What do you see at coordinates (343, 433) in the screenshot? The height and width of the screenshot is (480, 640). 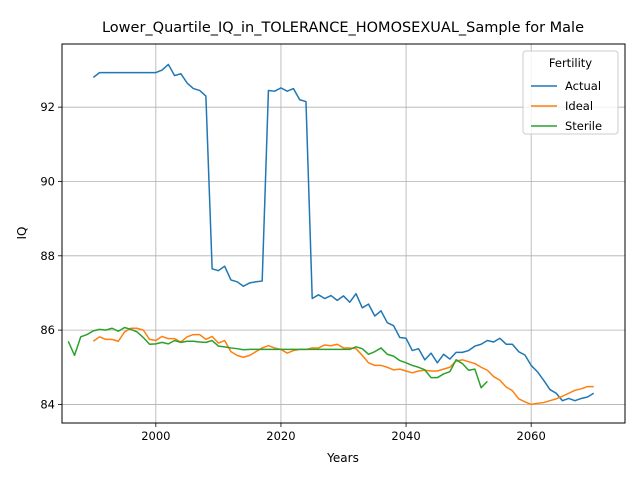 I see `x-axis: 2000 2020 2040 2060` at bounding box center [343, 433].